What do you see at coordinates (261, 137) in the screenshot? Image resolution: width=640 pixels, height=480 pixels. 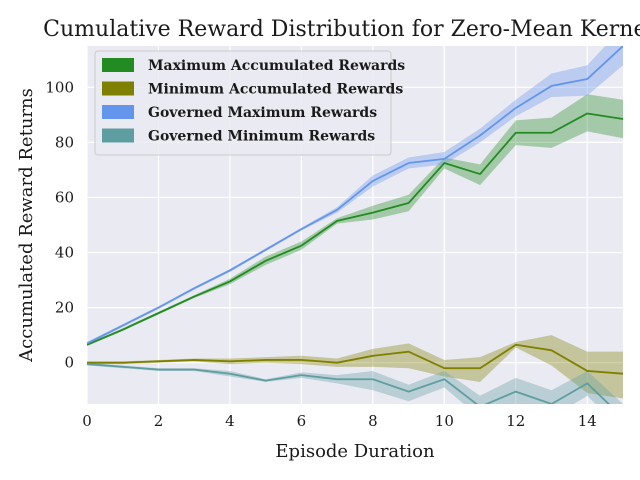 I see `legend-label: Governed Minimum Rewards` at bounding box center [261, 137].